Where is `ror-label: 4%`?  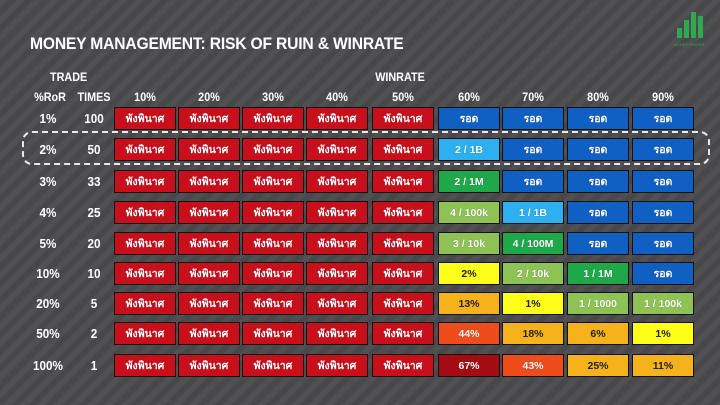
ror-label: 4% is located at coordinates (48, 212).